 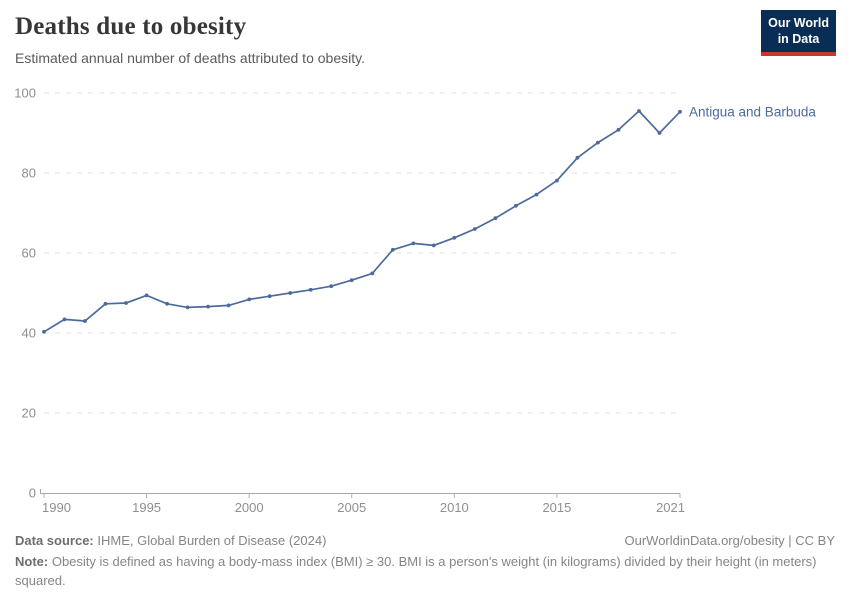 What do you see at coordinates (25, 93) in the screenshot?
I see `y-tick-label: 100` at bounding box center [25, 93].